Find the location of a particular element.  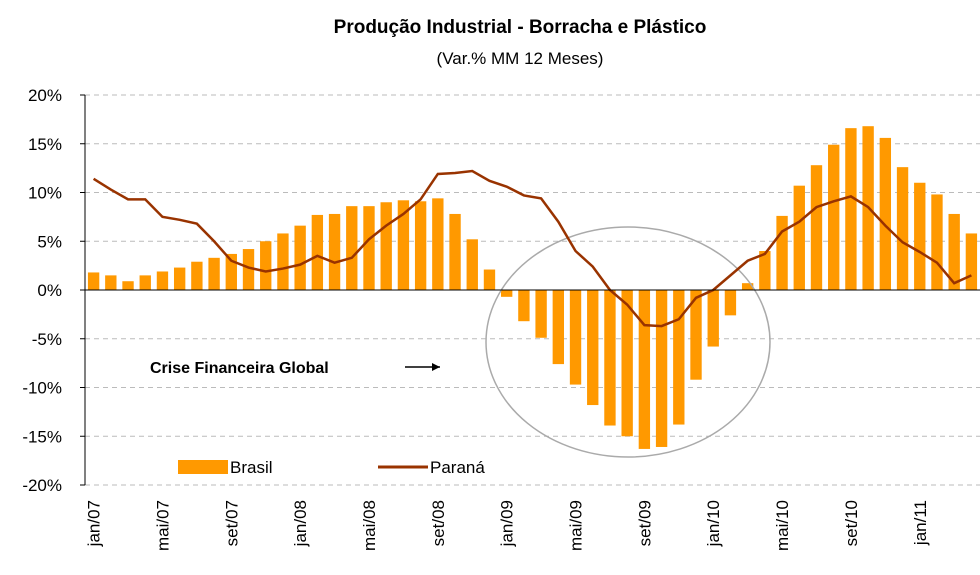

x-tick-label: mai/07 is located at coordinates (162, 525).